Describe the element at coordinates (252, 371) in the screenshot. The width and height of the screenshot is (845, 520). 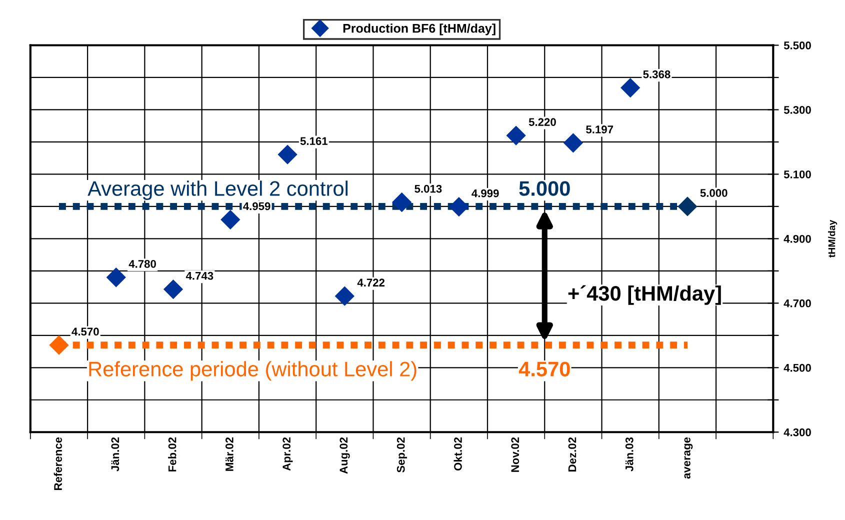
I see `ref-line-label: Reference periode (without Level 2)` at that location.